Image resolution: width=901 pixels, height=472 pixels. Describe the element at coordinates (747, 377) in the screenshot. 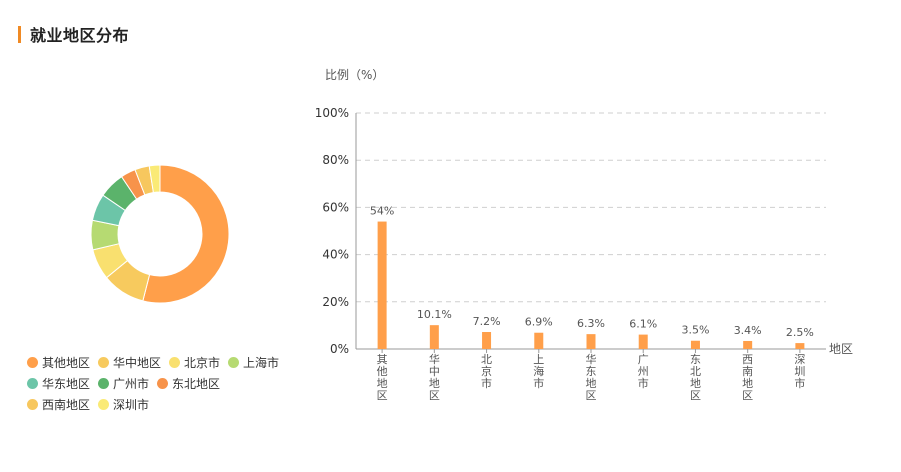

I see `x-tick-label: 西南地区` at that location.